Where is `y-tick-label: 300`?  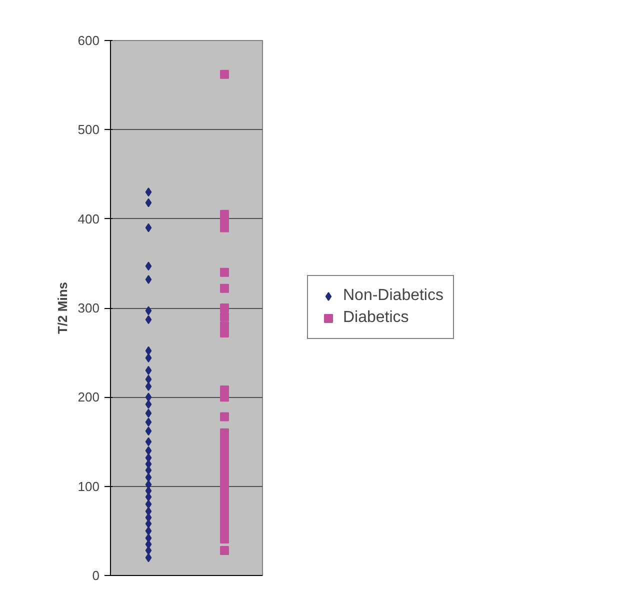 y-tick-label: 300 is located at coordinates (89, 308).